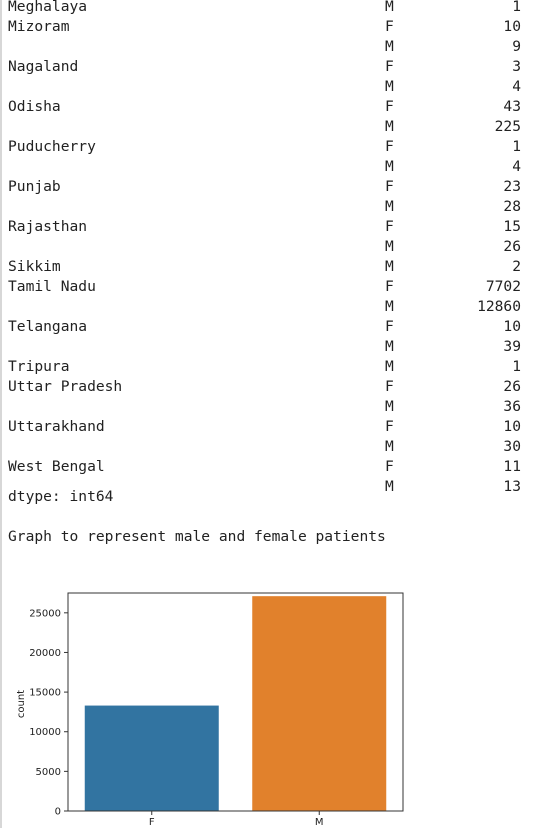 The width and height of the screenshot is (539, 828). I want to click on y-tick-label: 0, so click(58, 812).